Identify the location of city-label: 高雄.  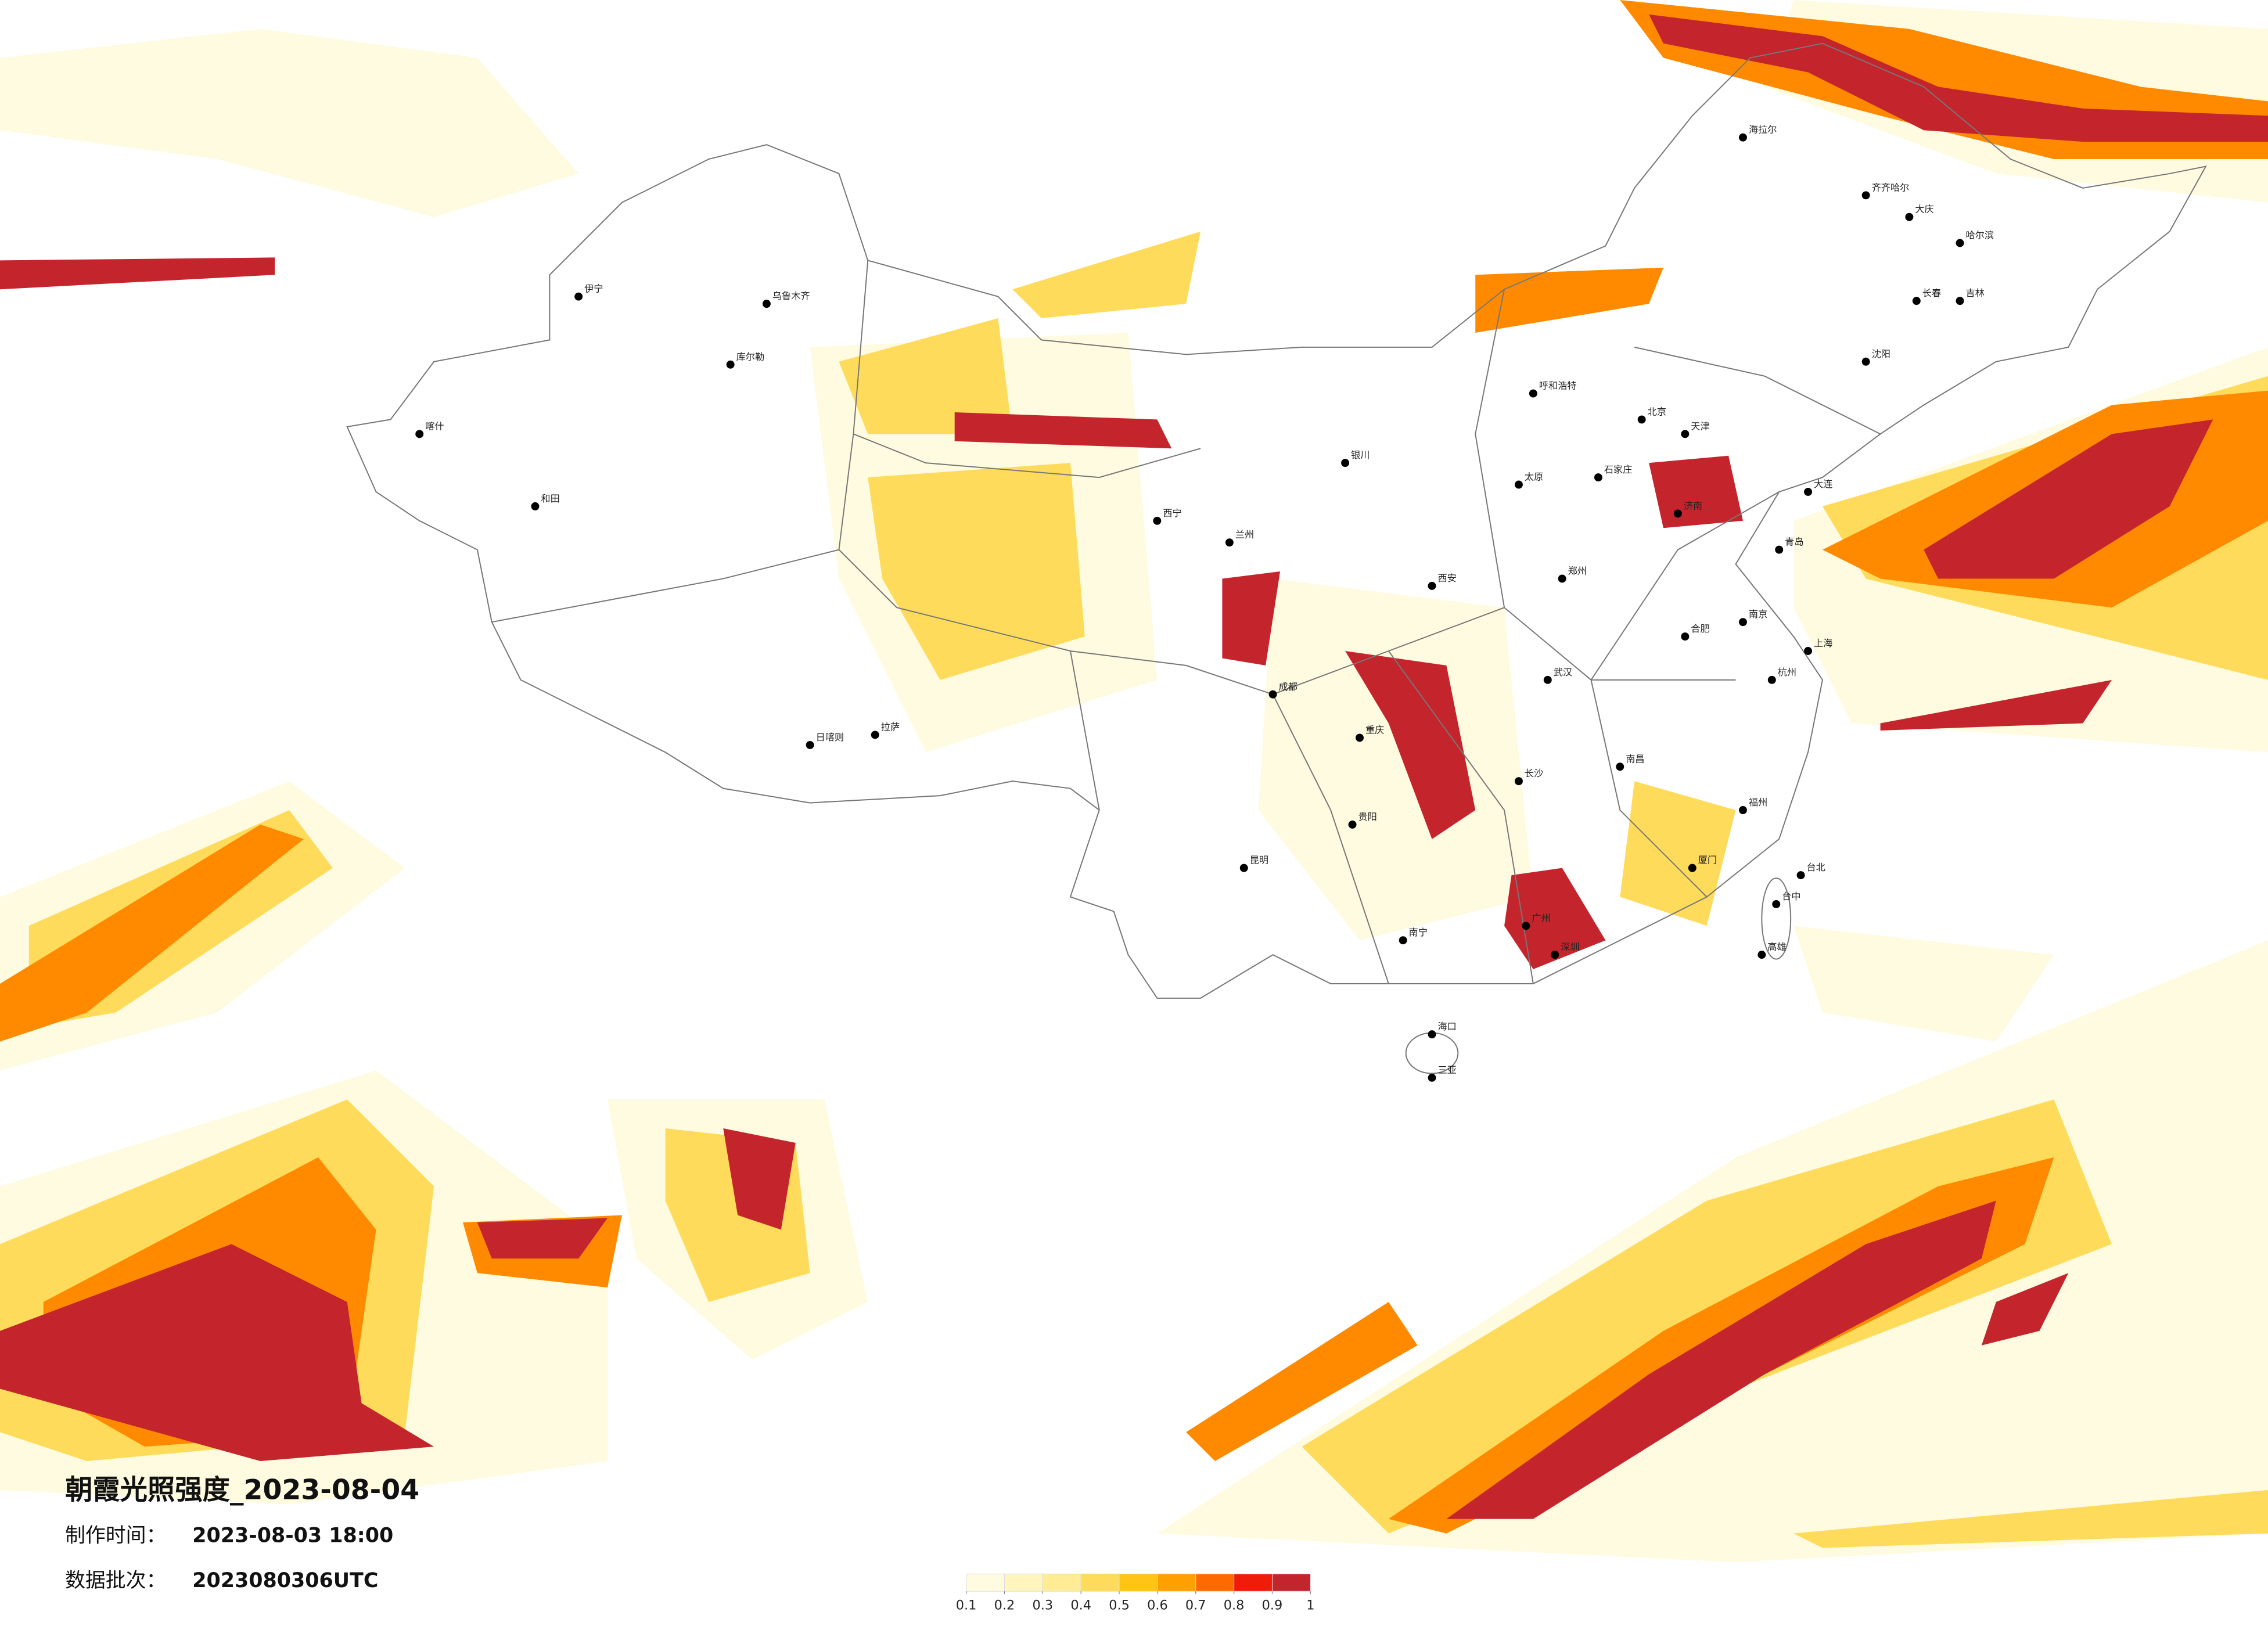
(1776, 947).